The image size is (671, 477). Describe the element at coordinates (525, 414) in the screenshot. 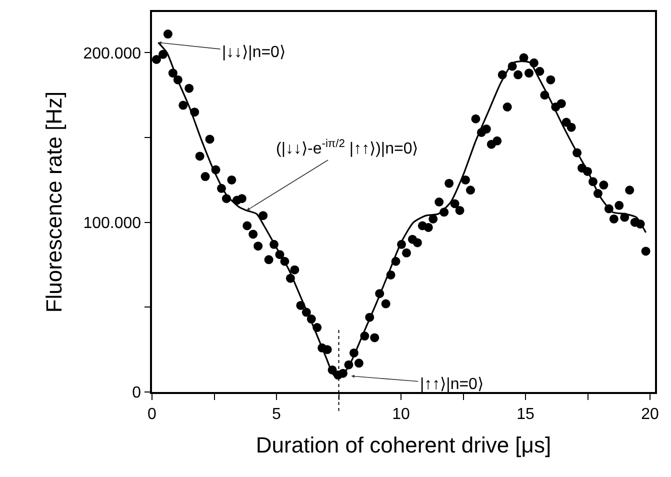

I see `x-tick-label: 15` at that location.